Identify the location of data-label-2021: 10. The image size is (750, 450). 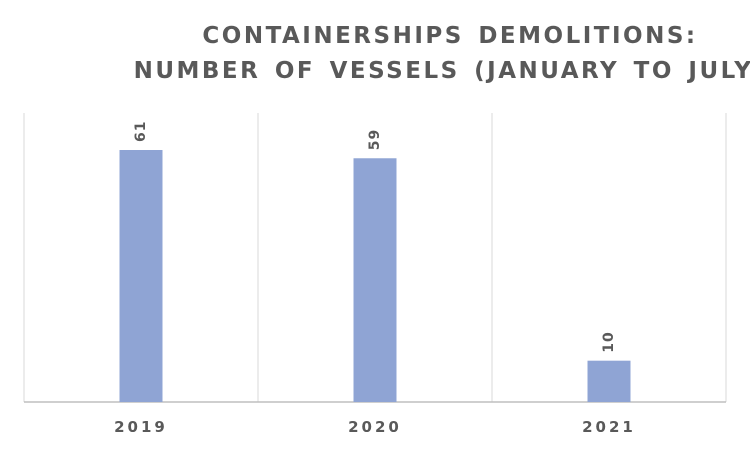
(609, 341).